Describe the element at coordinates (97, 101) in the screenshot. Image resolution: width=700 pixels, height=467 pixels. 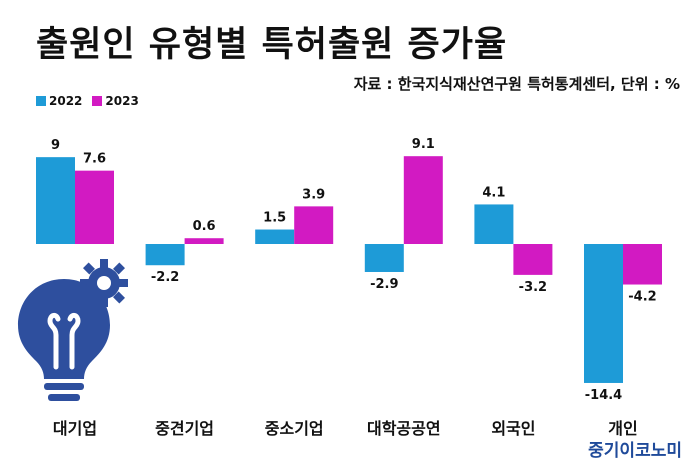
I see `legend-swatch-2023` at that location.